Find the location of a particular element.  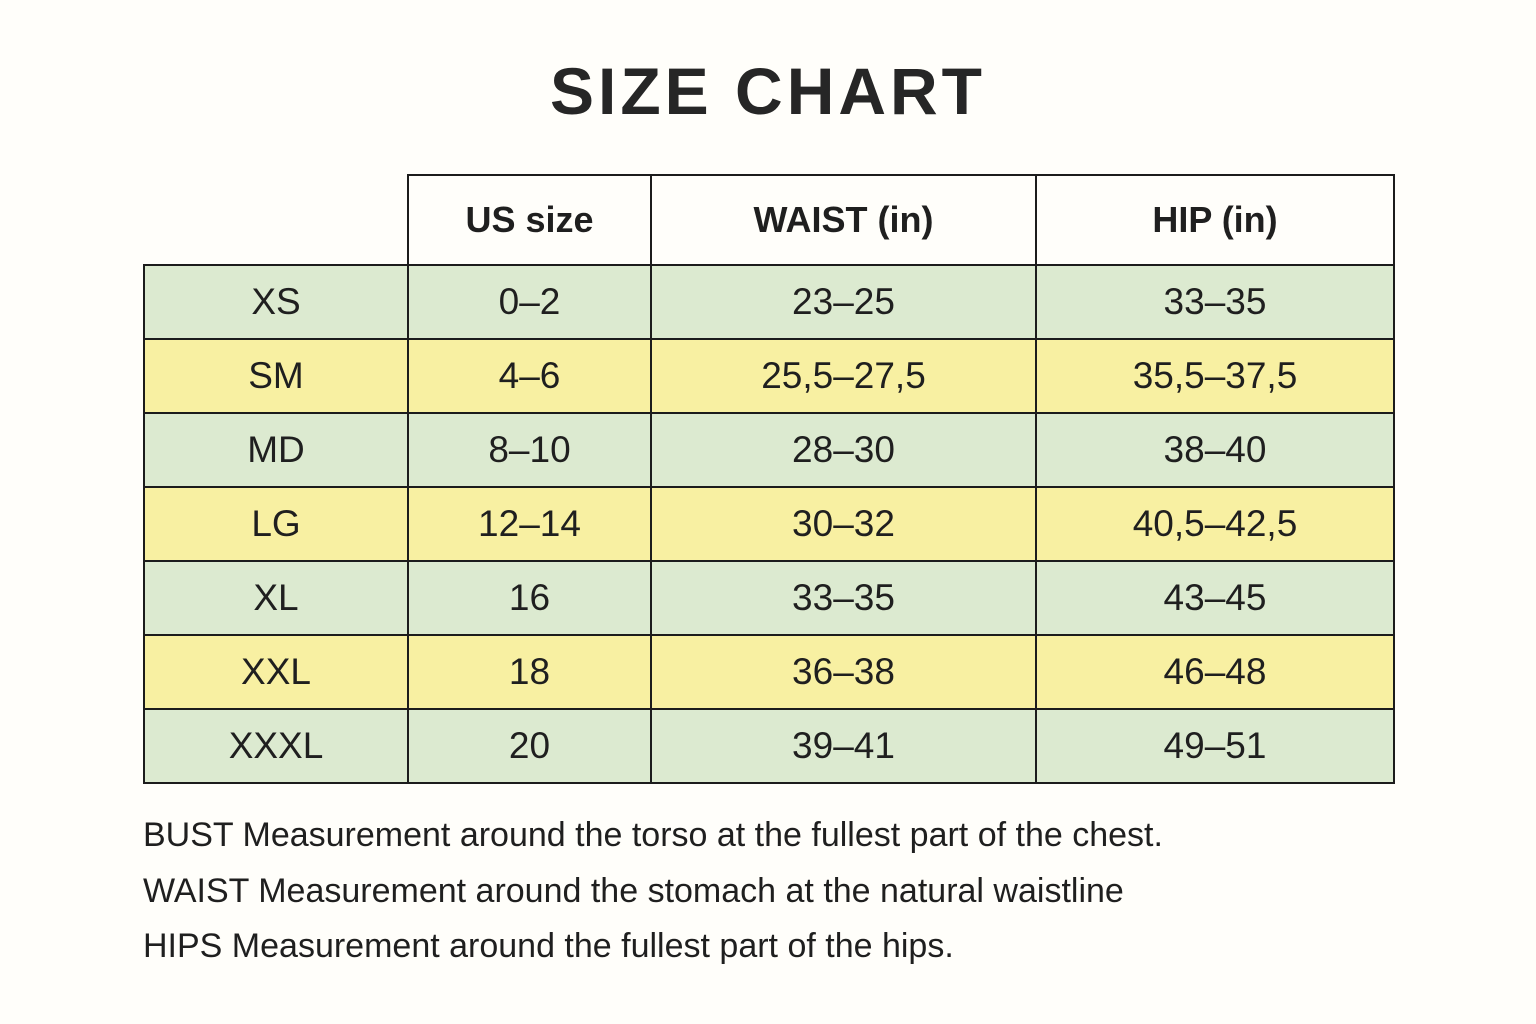

value-cell: 8–10 is located at coordinates (529, 450).